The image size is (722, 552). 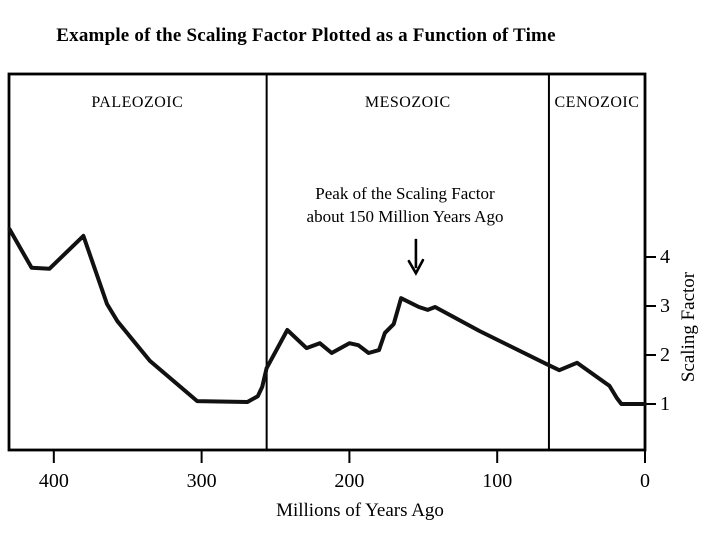 I want to click on x-tick-label-300: 300, so click(x=201, y=481).